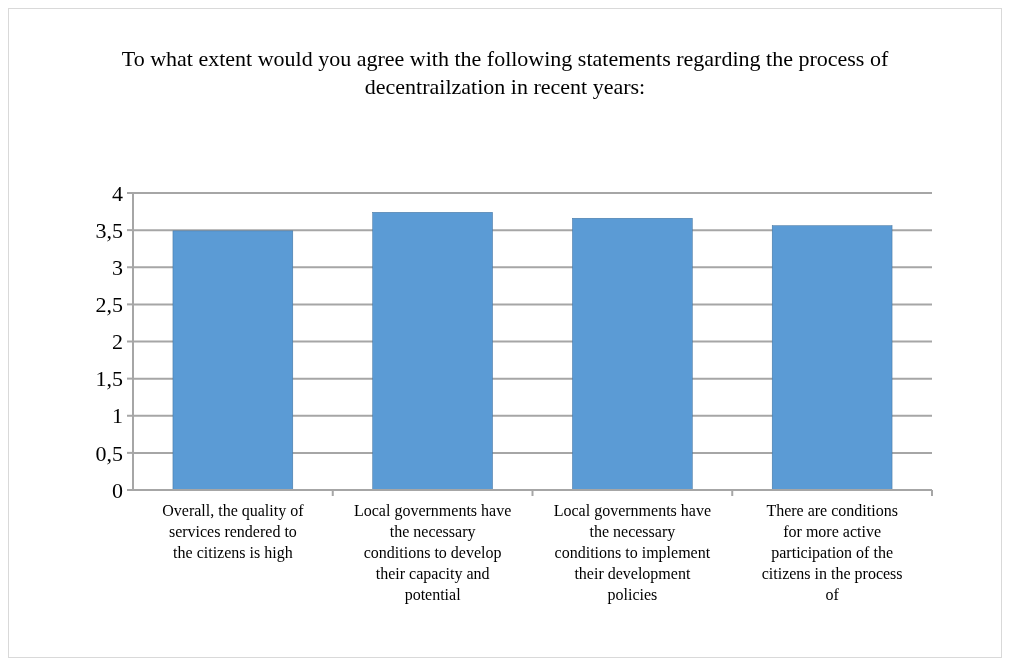  I want to click on y-tick-label: 4, so click(117, 193).